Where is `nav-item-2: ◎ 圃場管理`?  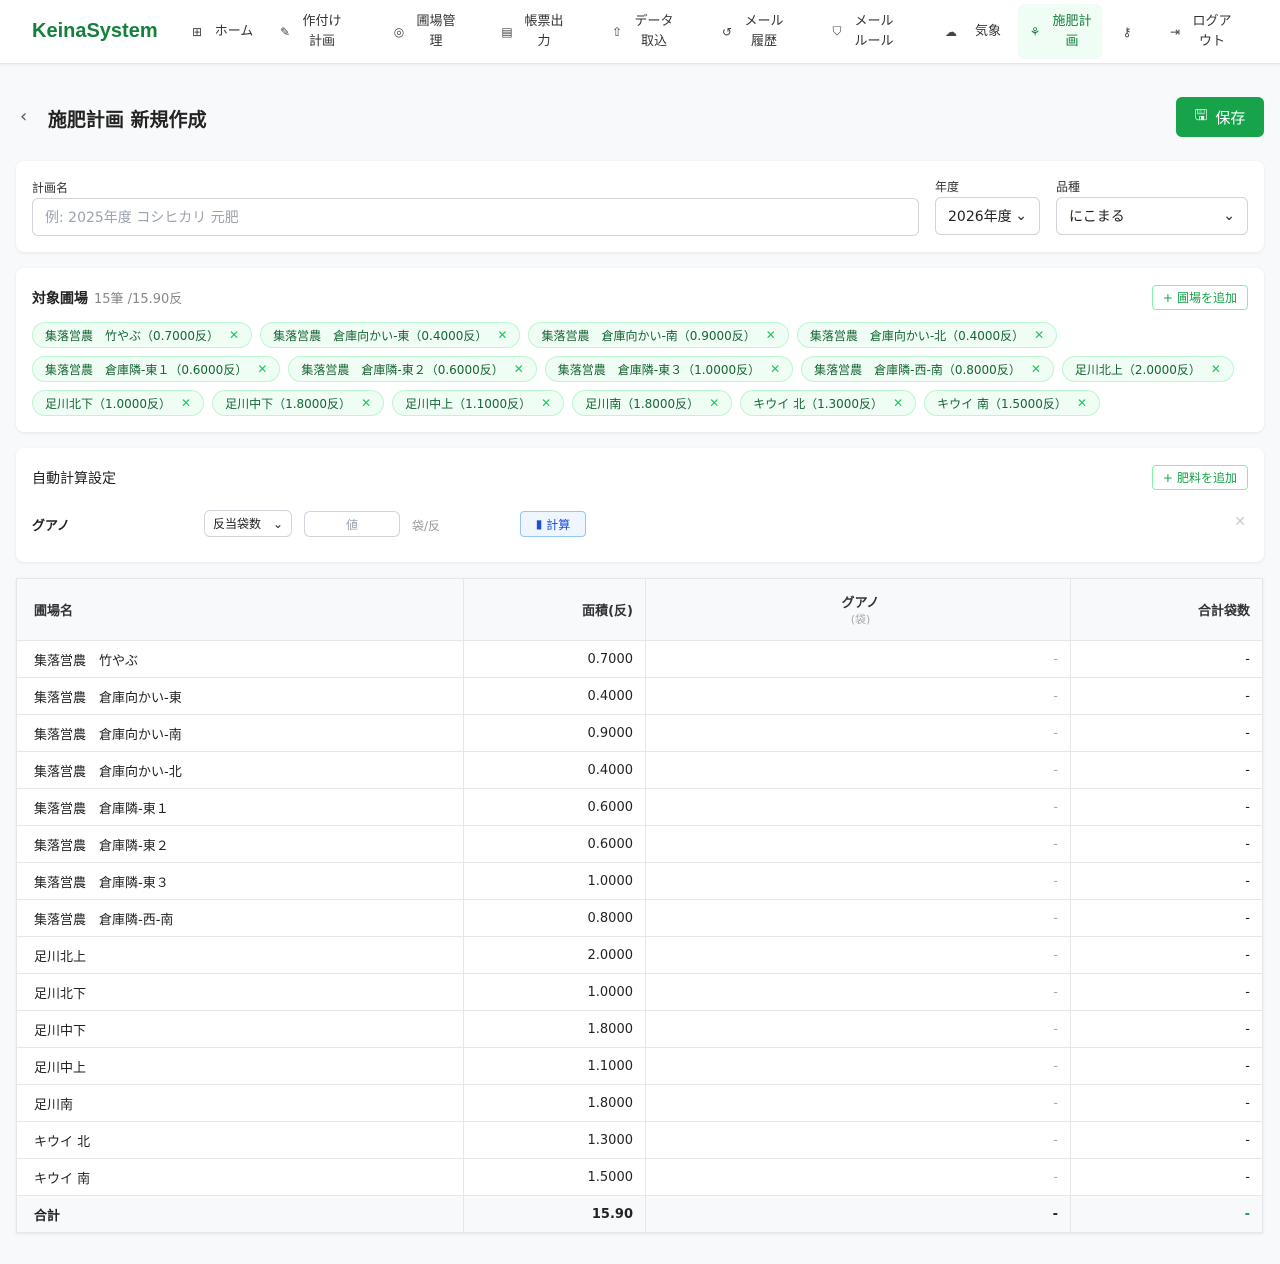
nav-item-2: ◎ 圃場管理 is located at coordinates (424, 31).